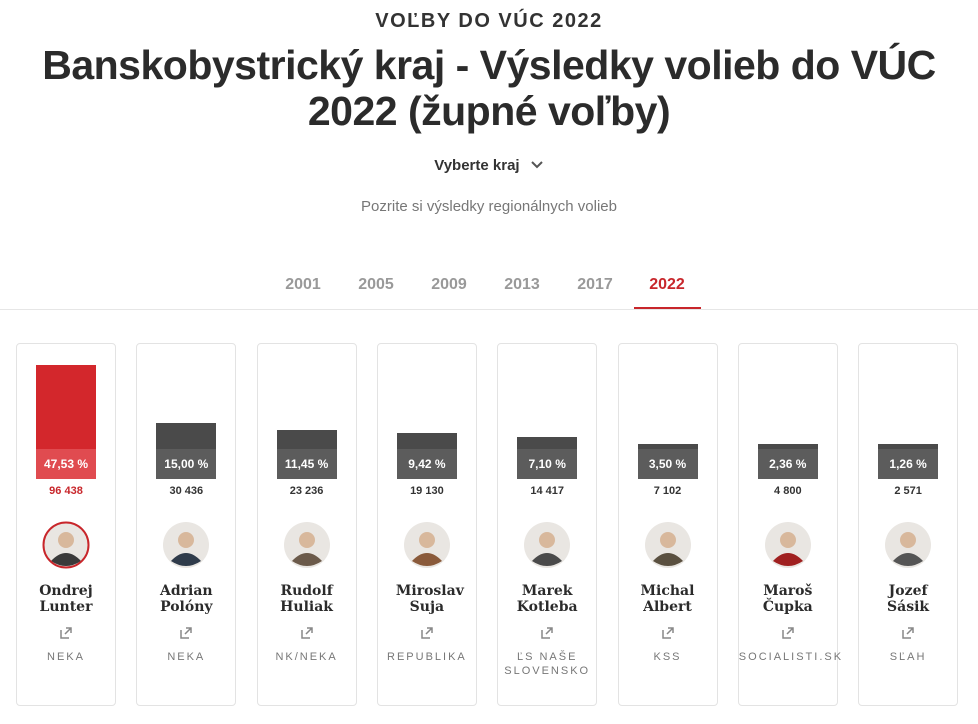 The image size is (978, 724). I want to click on candidate-card: 9,42 % 19 130 Miroslav Suja REPUBLIKA, so click(426, 524).